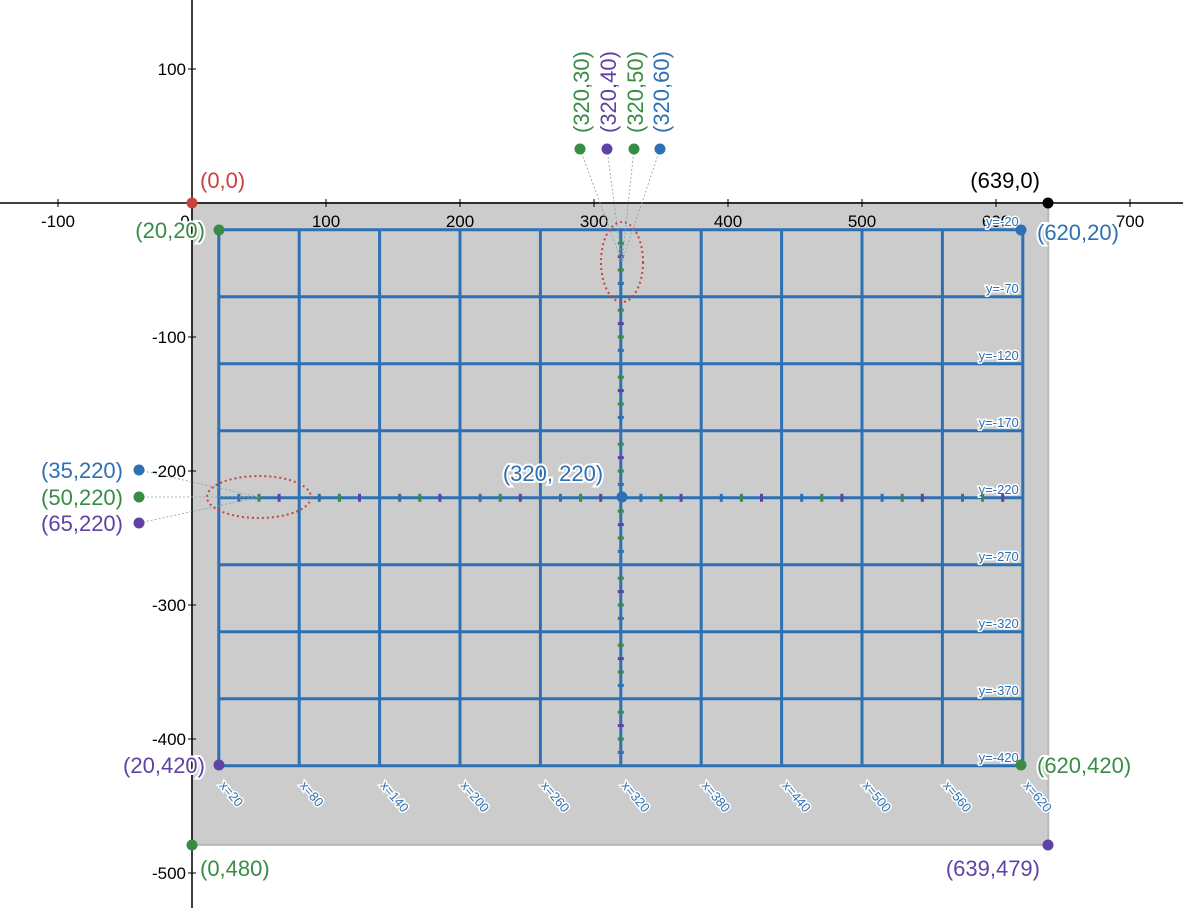 The image size is (1183, 908). Describe the element at coordinates (169, 337) in the screenshot. I see `y-tick-label: -100` at that location.